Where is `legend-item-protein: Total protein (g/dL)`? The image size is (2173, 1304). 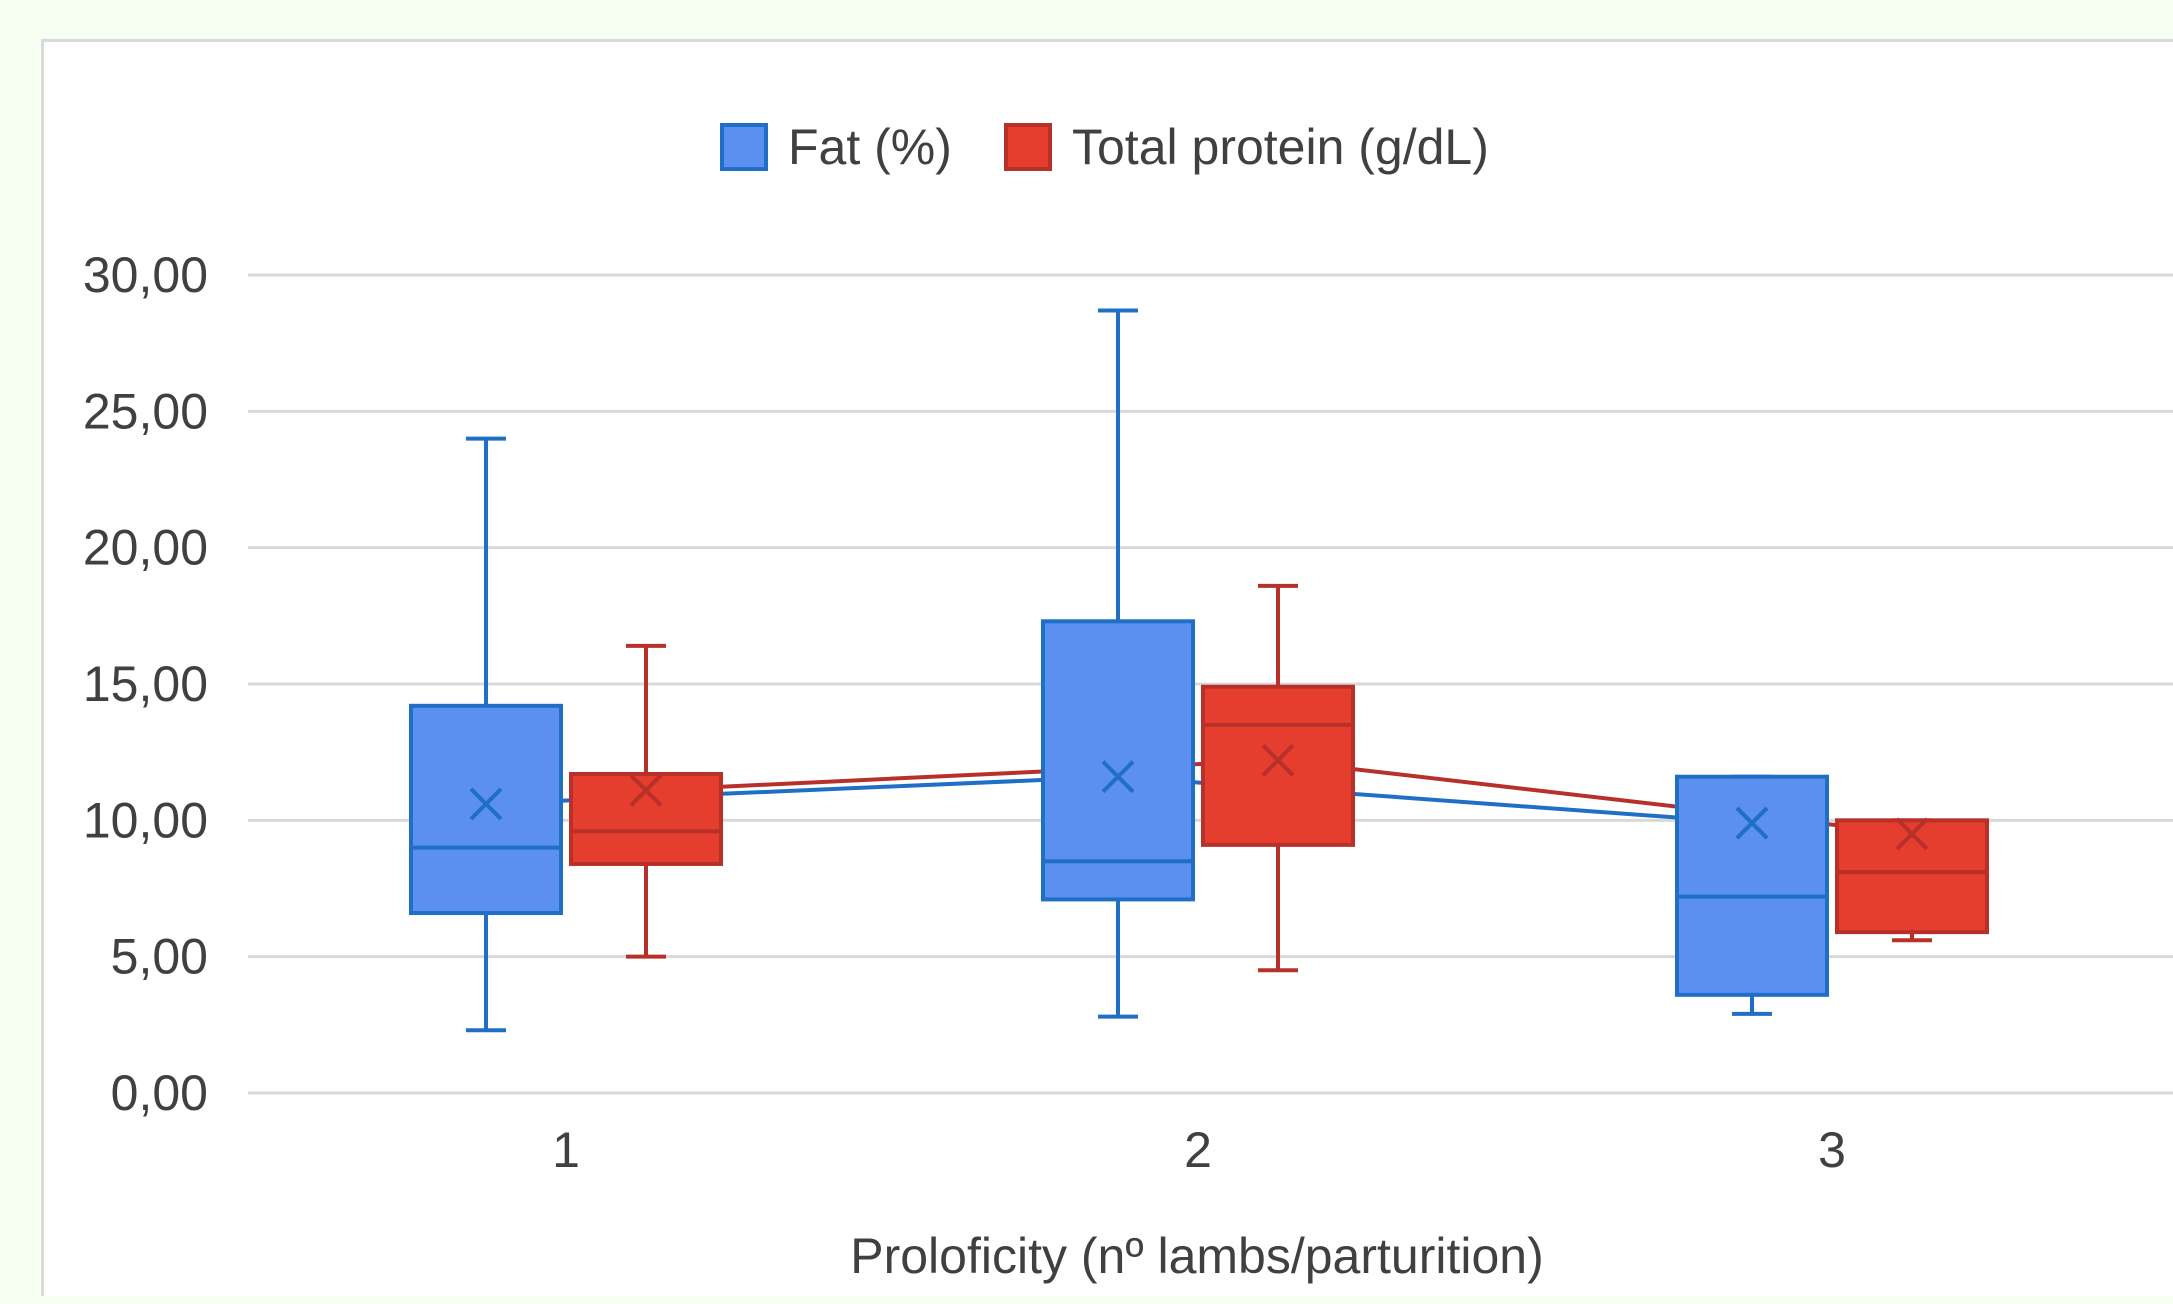
legend-item-protein: Total protein (g/dL) is located at coordinates (1246, 147).